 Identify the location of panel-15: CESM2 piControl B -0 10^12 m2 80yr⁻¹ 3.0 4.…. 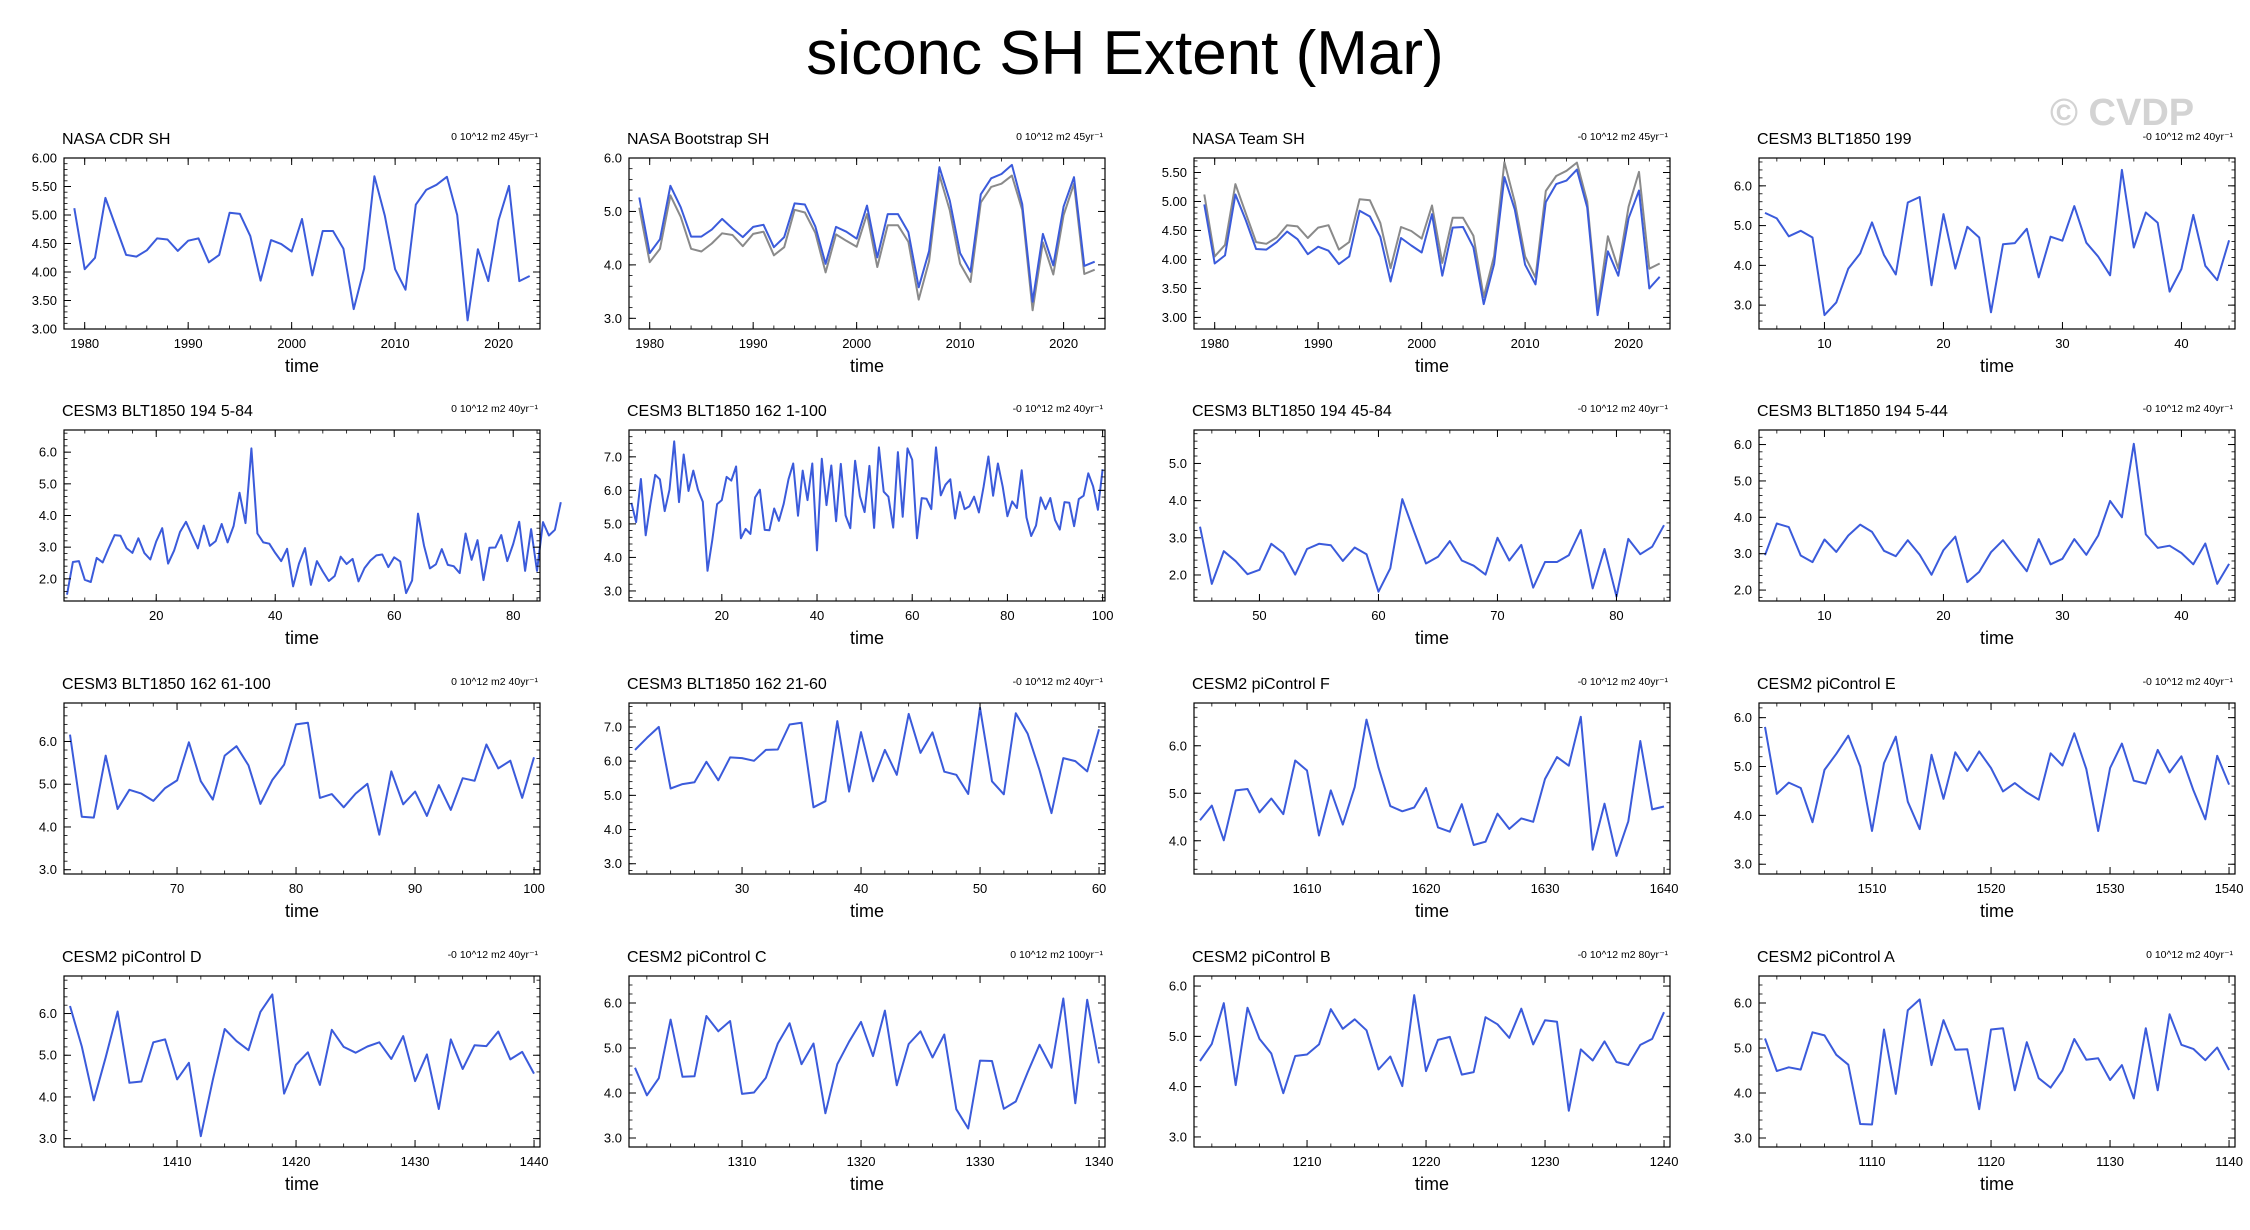
(1424, 1071).